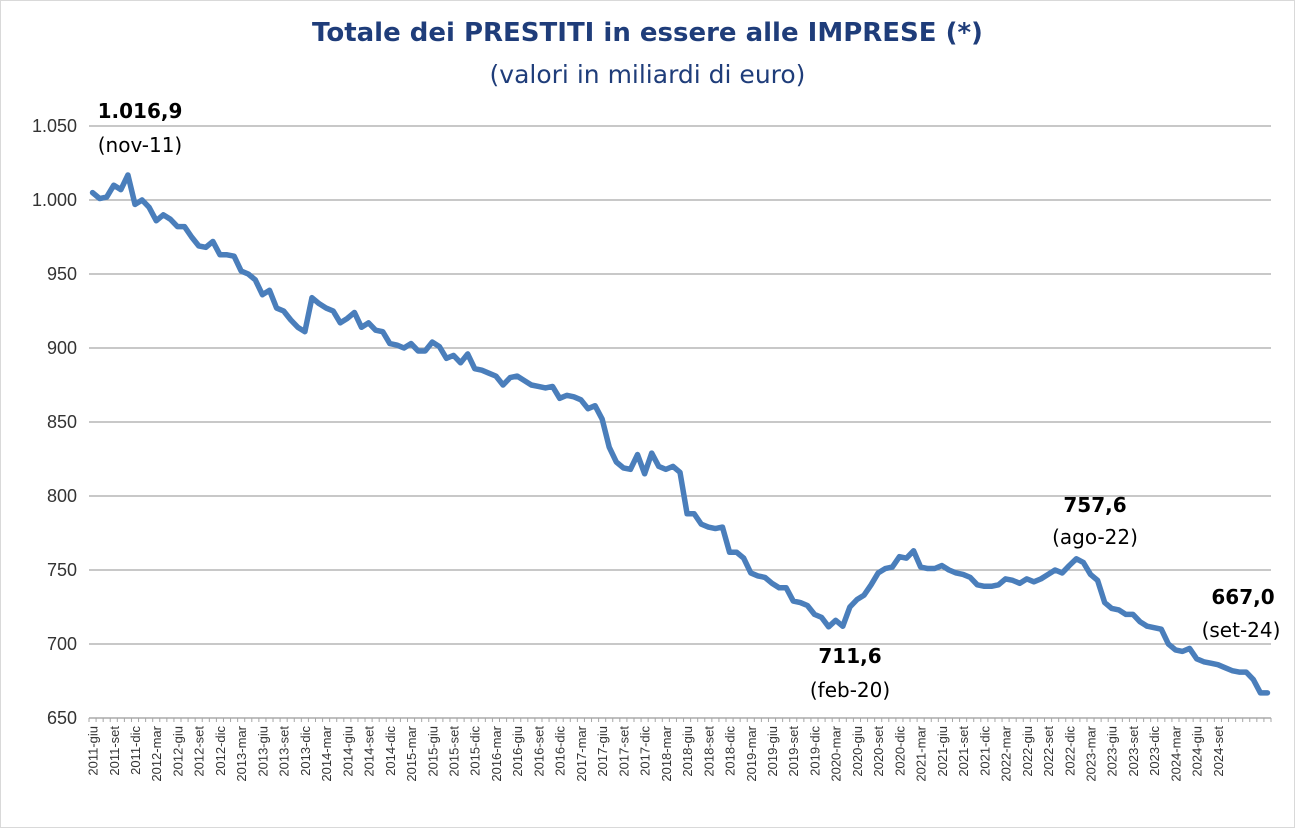 The height and width of the screenshot is (828, 1295). I want to click on x-tick-label: 2016-mar, so click(496, 753).